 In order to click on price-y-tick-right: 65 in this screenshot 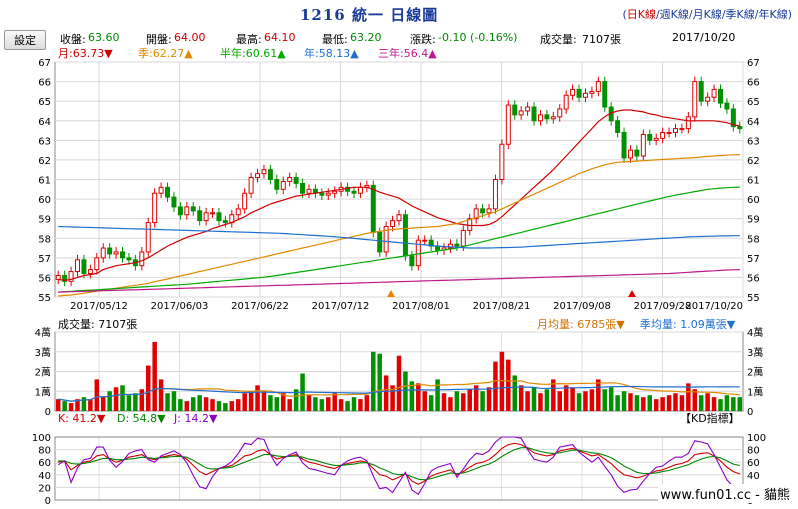, I will do `click(753, 102)`.